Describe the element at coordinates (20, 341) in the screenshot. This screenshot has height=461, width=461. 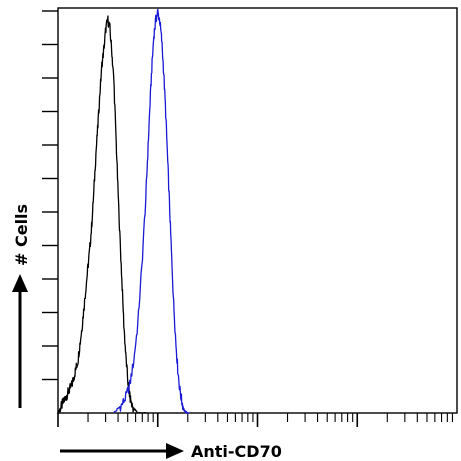
I see `y-axis-arrow` at that location.